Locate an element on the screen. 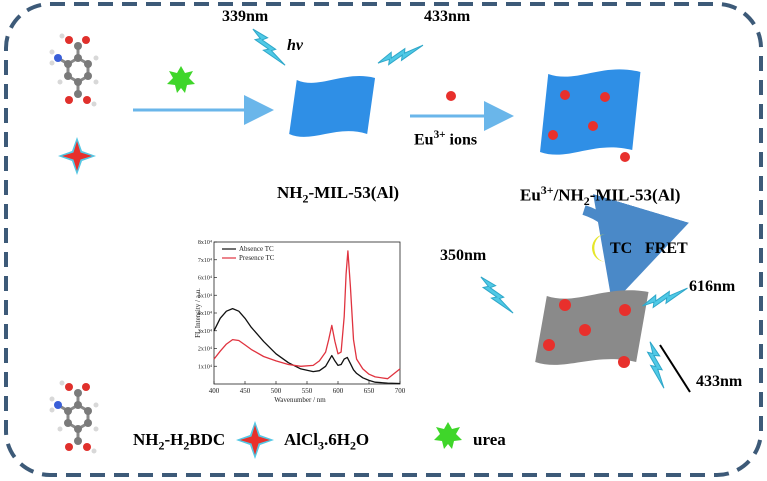 The width and height of the screenshot is (767, 481). x-tick-label: 500 is located at coordinates (276, 391).